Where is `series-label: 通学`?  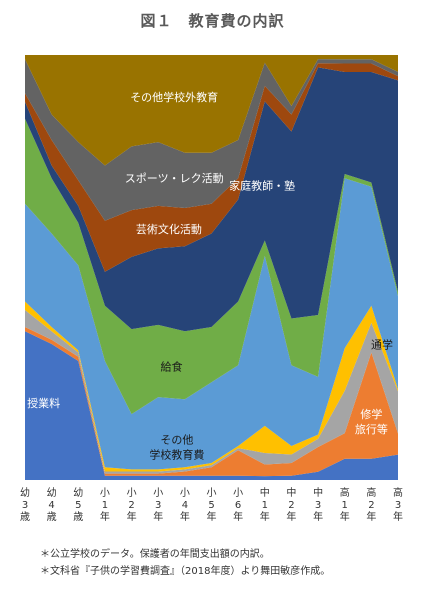 series-label: 通学 is located at coordinates (382, 345).